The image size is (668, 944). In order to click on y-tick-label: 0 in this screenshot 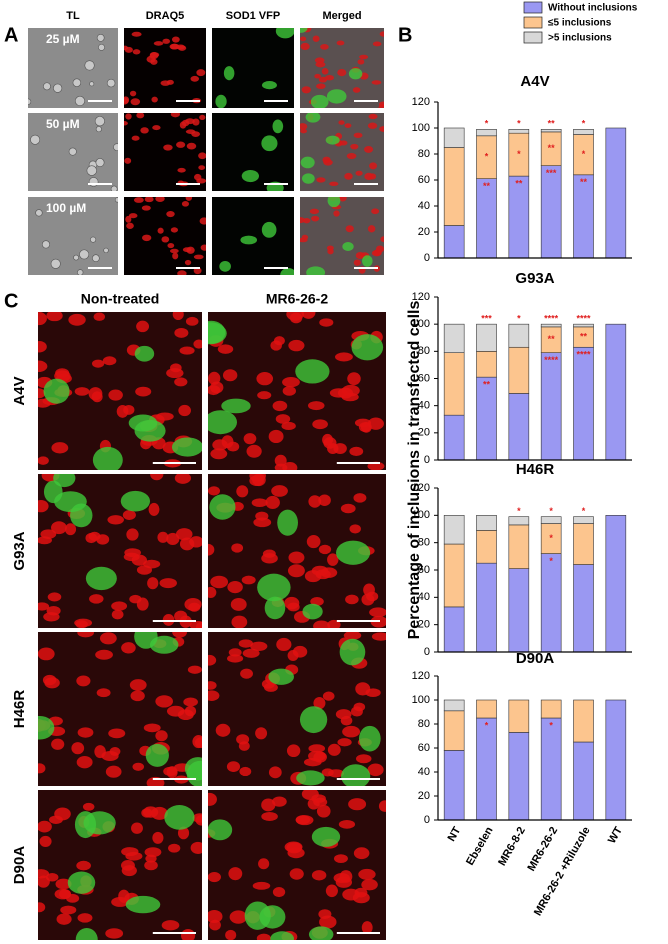, I will do `click(427, 258)`.